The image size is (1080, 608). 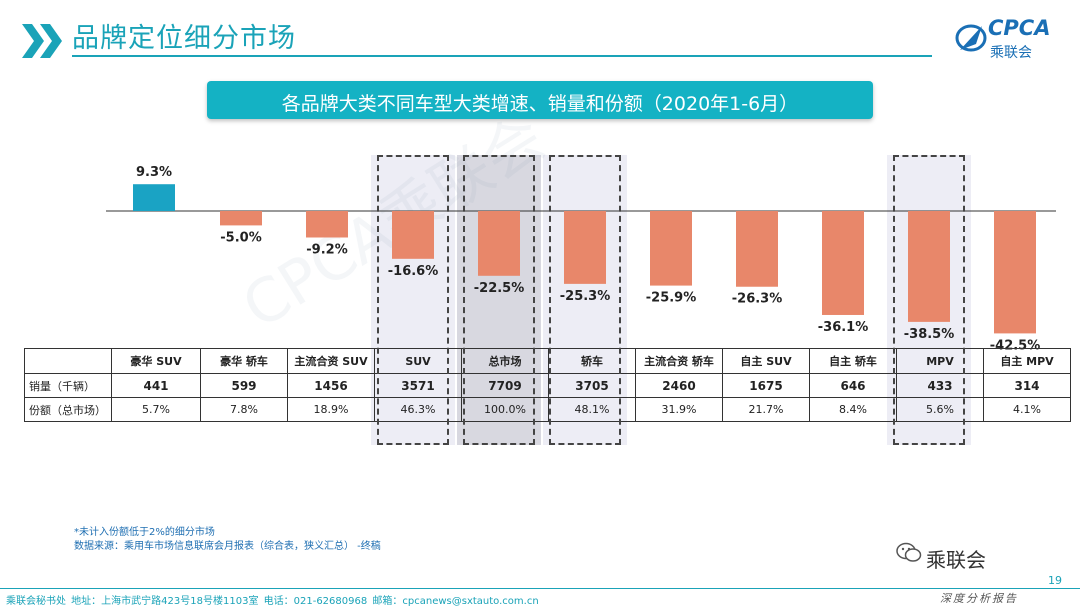 I want to click on data-label-5: -25.3%, so click(x=585, y=296).